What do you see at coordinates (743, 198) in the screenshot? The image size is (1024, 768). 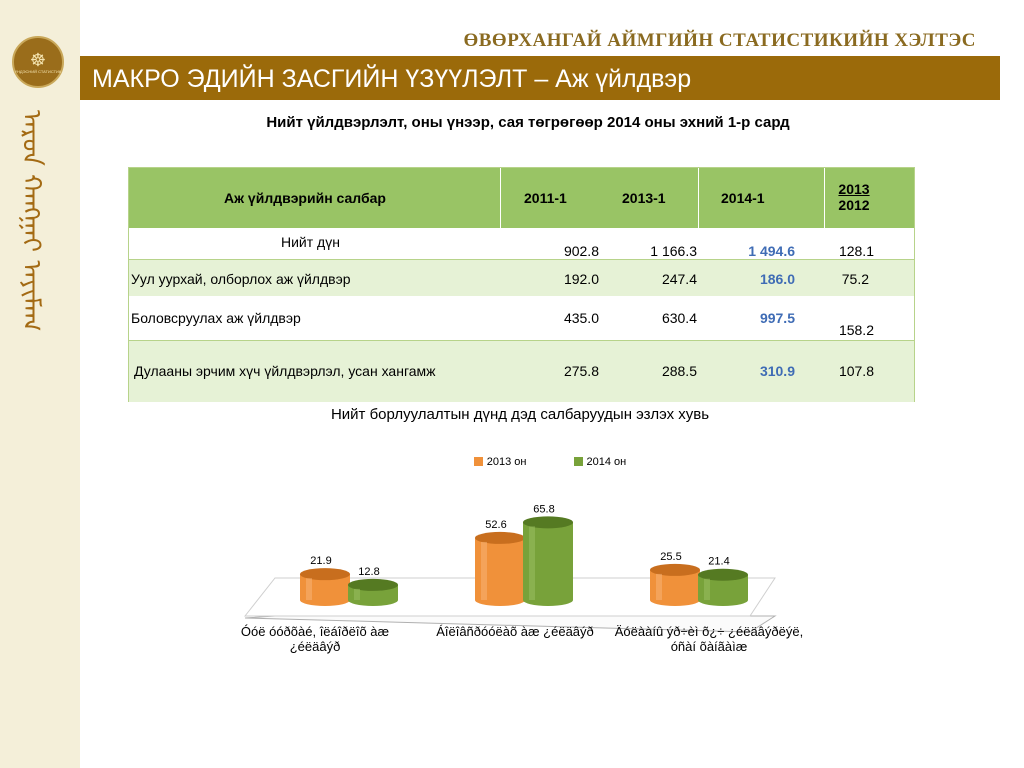 I see `header-2014: 2014-1` at bounding box center [743, 198].